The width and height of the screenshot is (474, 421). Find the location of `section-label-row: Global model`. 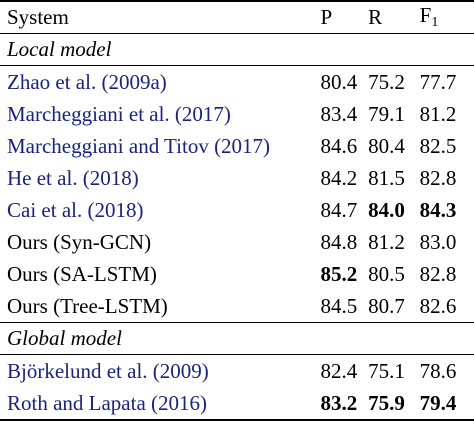

section-label-row: Global model is located at coordinates (237, 338).